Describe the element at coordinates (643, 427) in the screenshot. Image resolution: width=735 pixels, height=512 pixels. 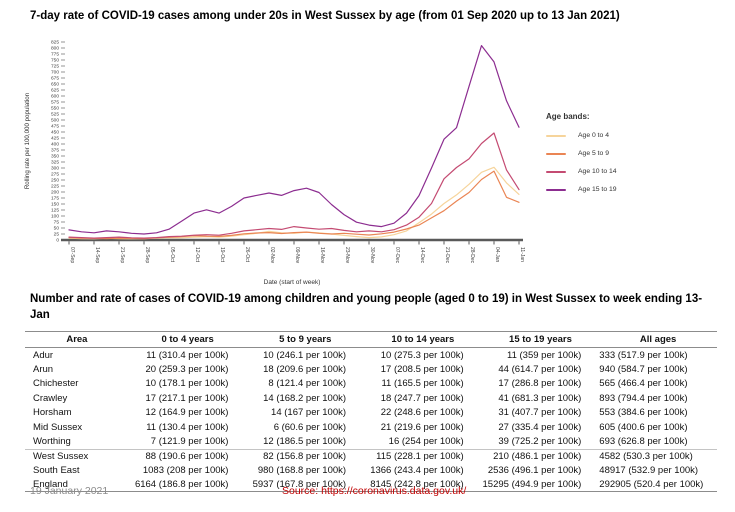
I see `value-cell: 605 (400.6 per 100k)` at that location.